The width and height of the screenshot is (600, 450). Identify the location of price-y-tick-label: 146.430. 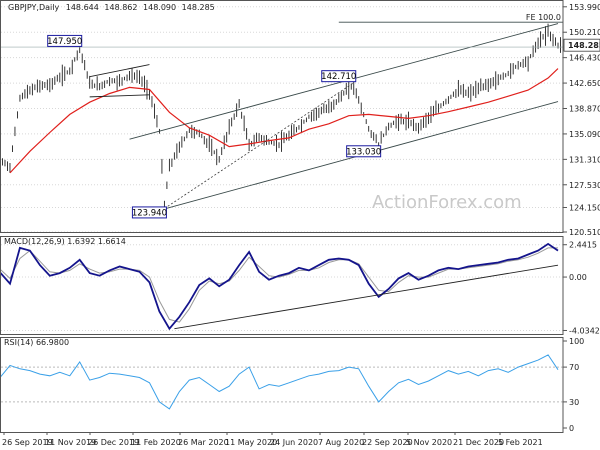
(584, 58).